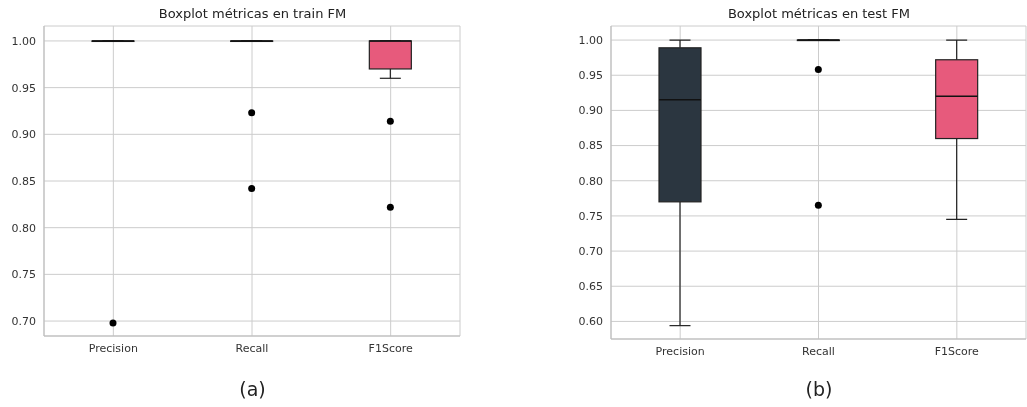 This screenshot has height=407, width=1027. What do you see at coordinates (252, 389) in the screenshot?
I see `text: (a)` at bounding box center [252, 389].